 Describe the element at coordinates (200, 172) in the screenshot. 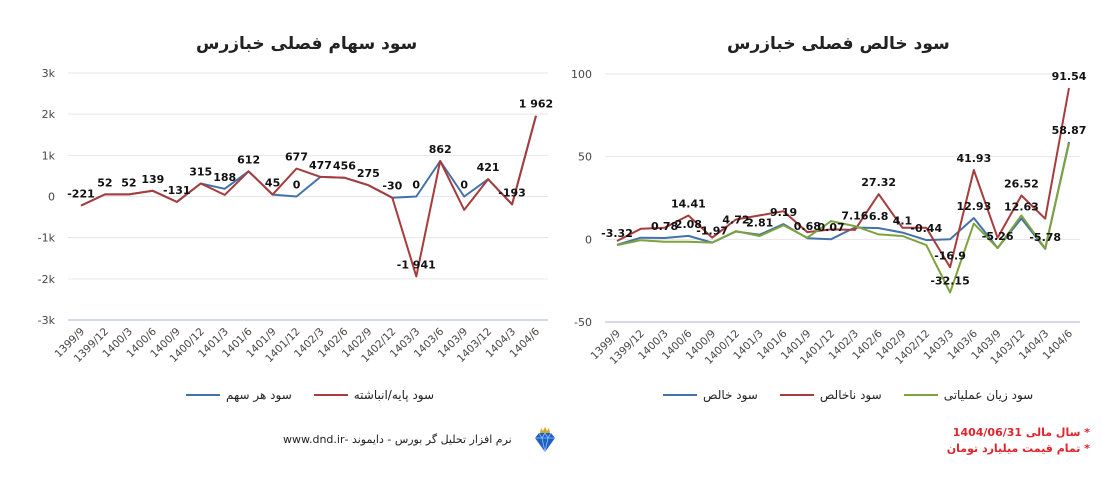

I see `data-label: 315` at that location.